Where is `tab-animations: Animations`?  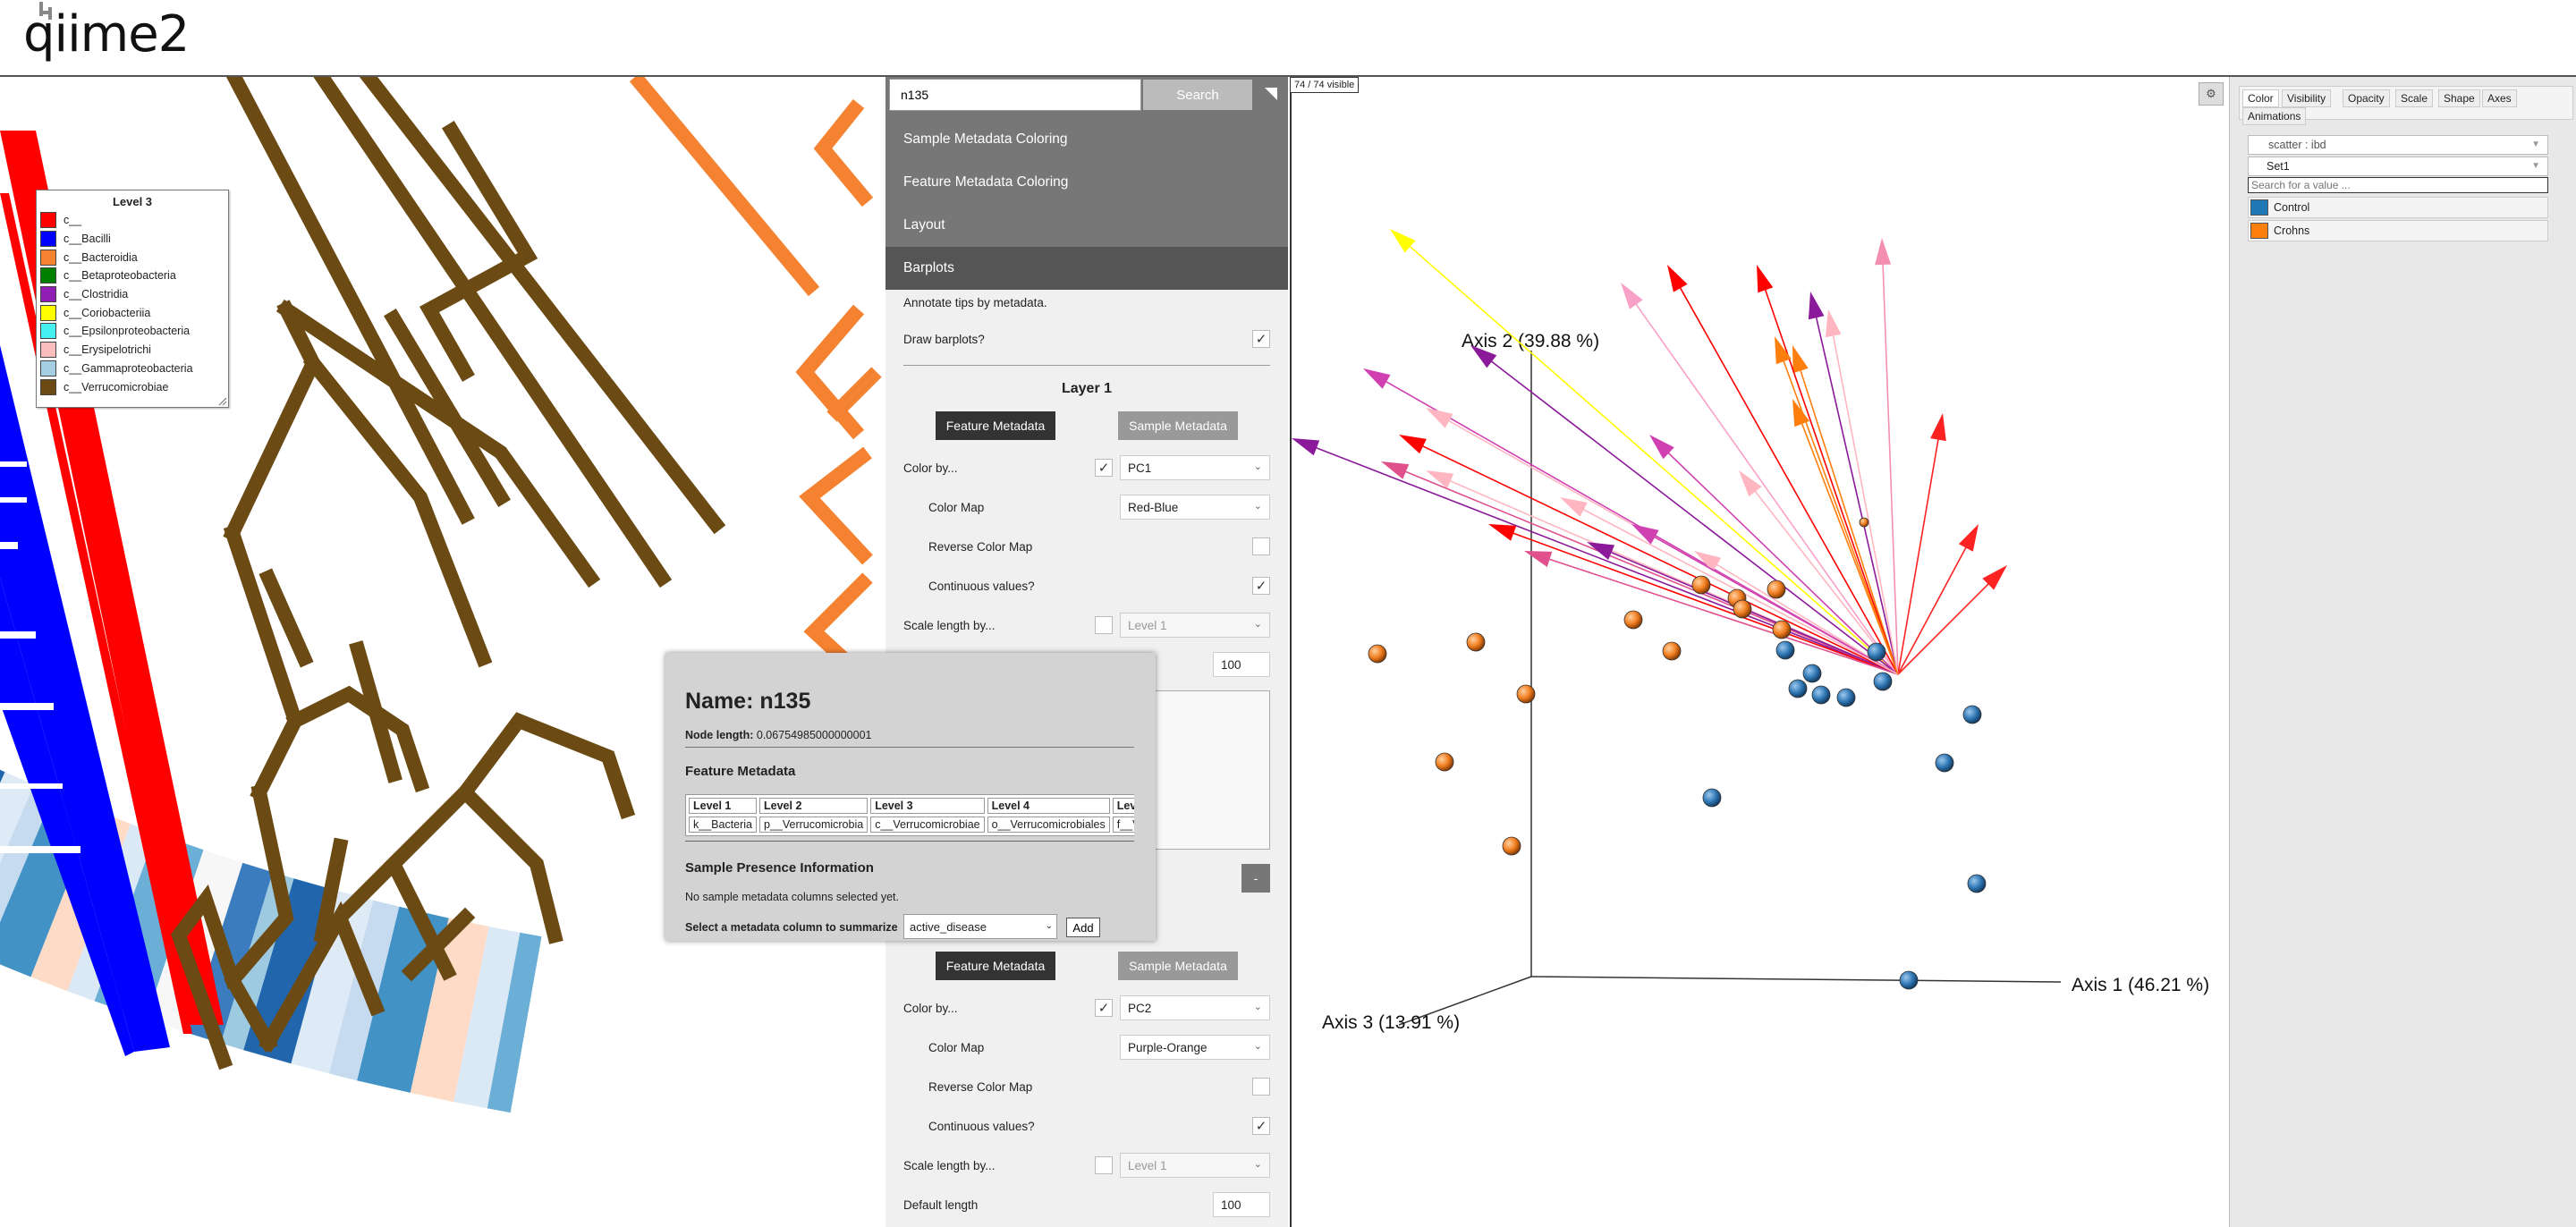
tab-animations: Animations is located at coordinates (2274, 116).